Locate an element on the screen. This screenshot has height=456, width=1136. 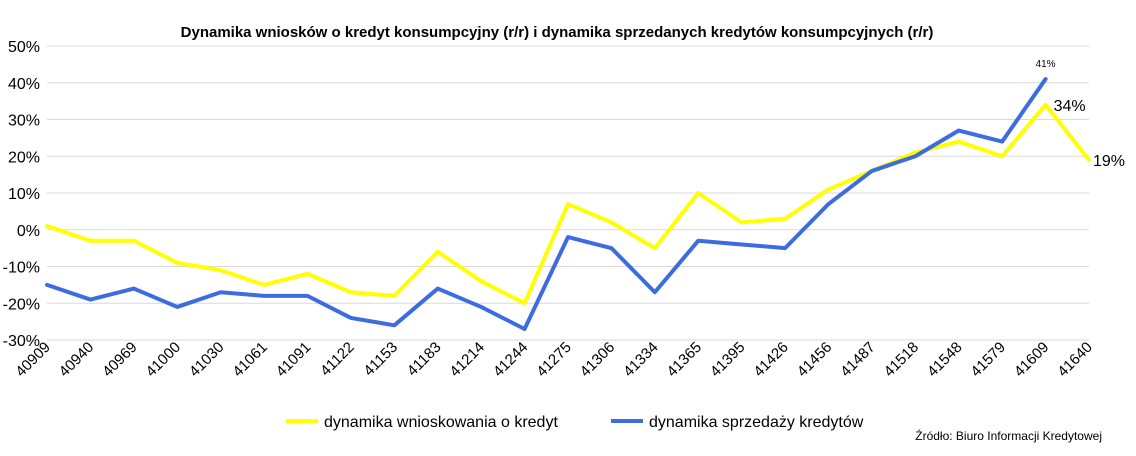
x-tick-label: 41518 is located at coordinates (902, 360).